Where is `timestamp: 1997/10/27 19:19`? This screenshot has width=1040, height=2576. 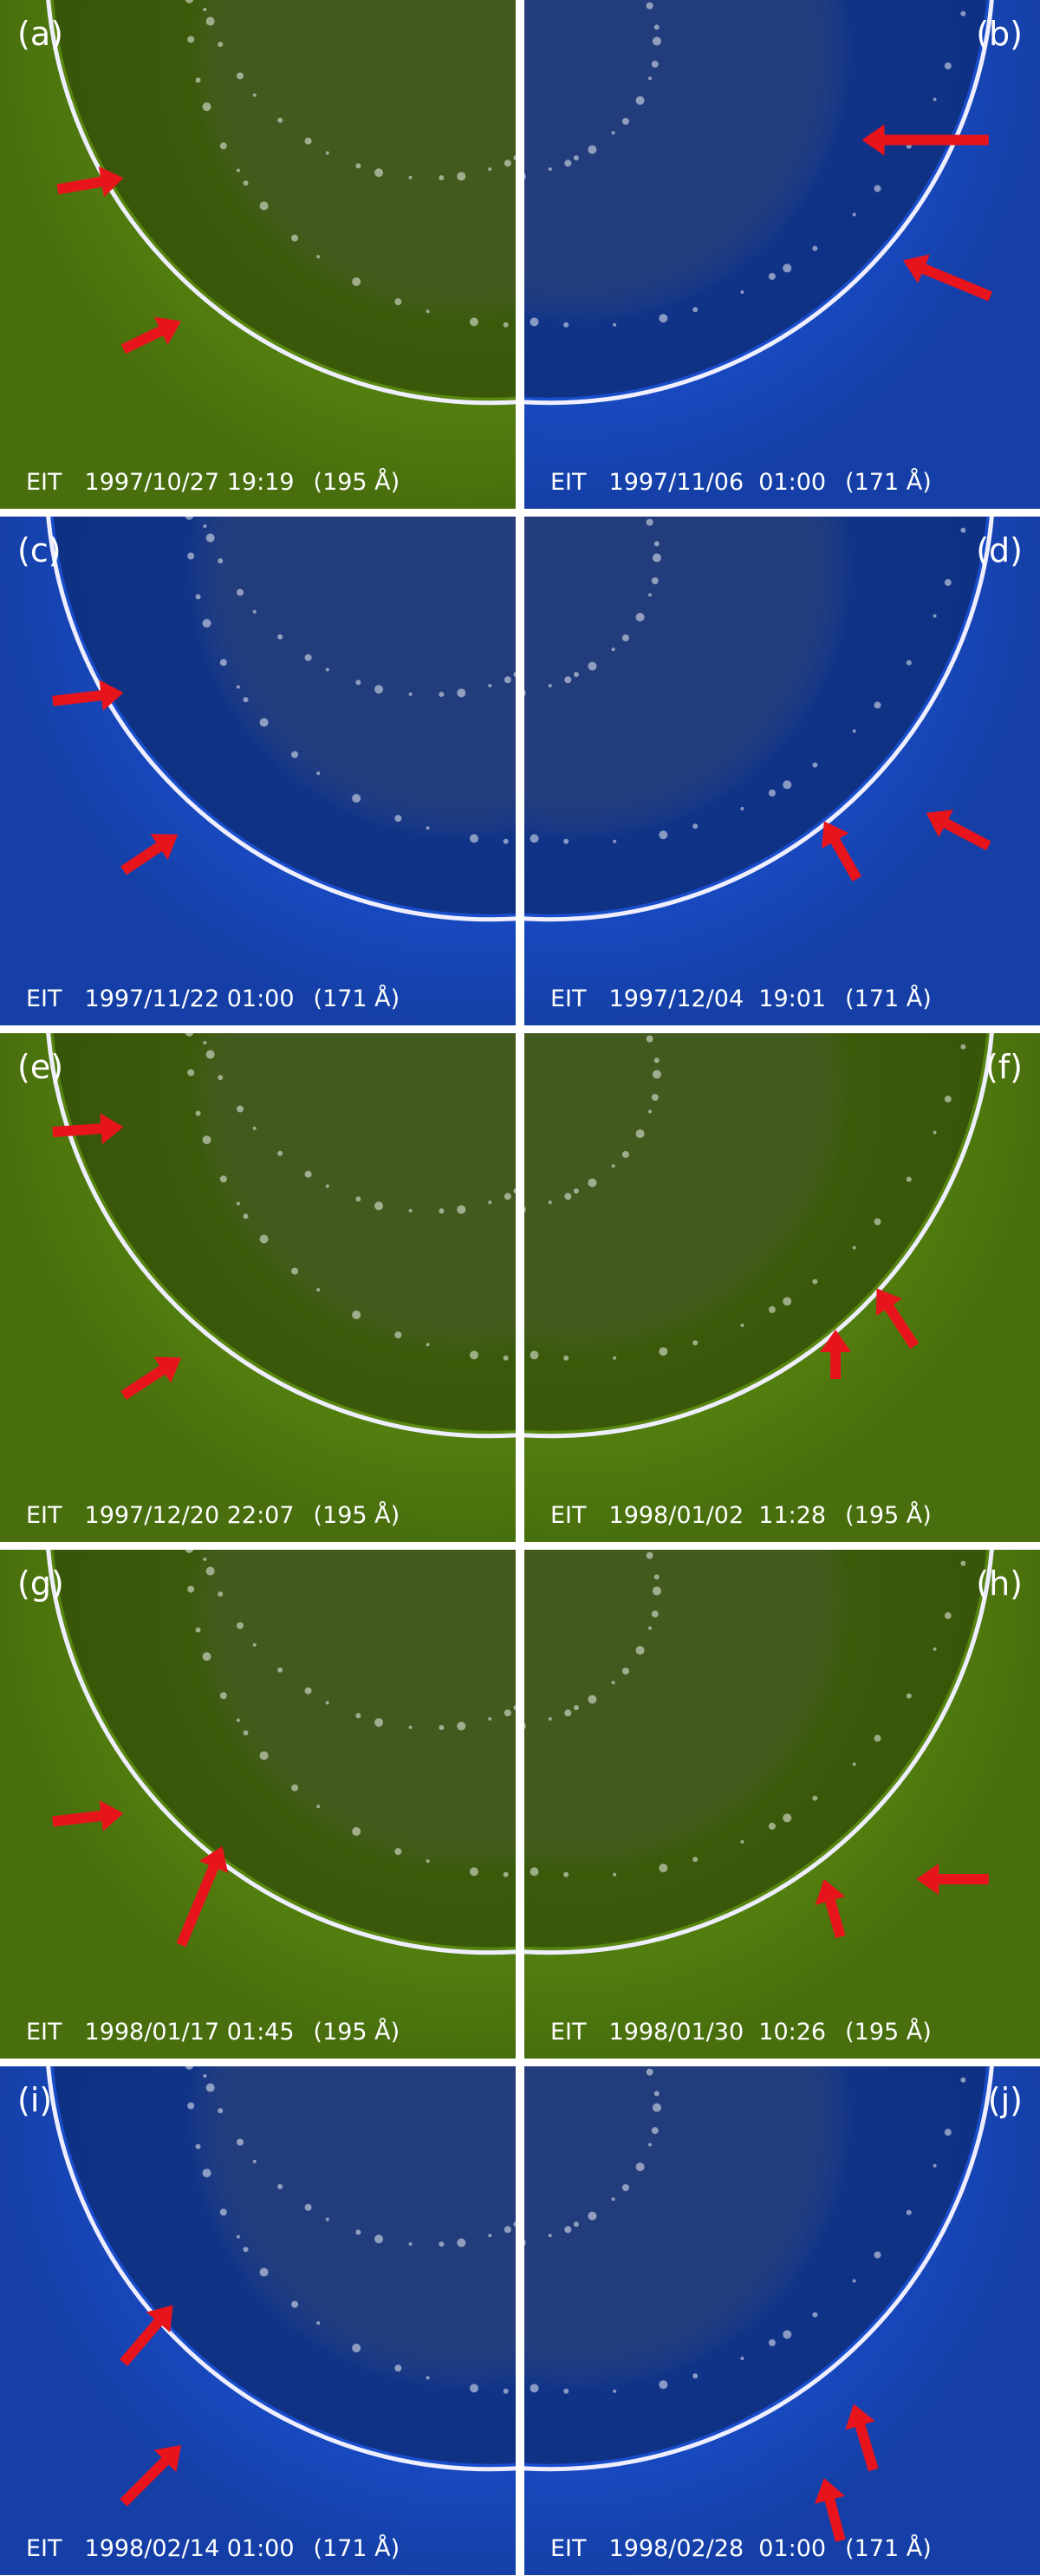
timestamp: 1997/10/27 19:19 is located at coordinates (190, 482).